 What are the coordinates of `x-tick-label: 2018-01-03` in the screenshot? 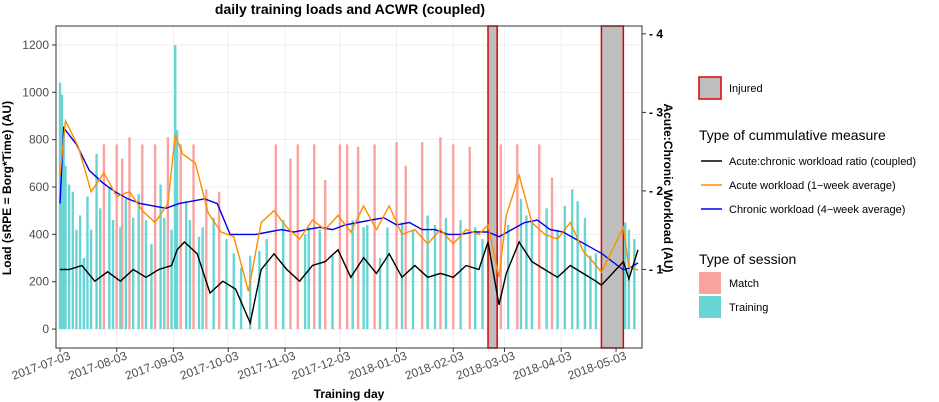 It's located at (377, 365).